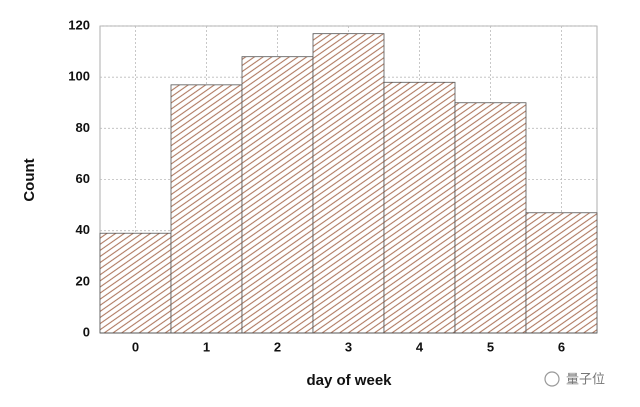 The width and height of the screenshot is (640, 407). I want to click on y-tick-label: 40, so click(83, 229).